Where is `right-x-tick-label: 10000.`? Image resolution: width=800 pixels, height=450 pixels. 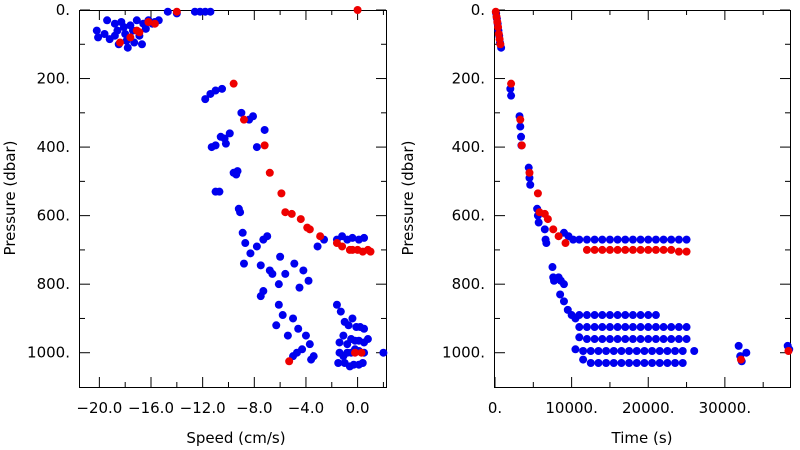
right-x-tick-label: 10000. is located at coordinates (571, 408).